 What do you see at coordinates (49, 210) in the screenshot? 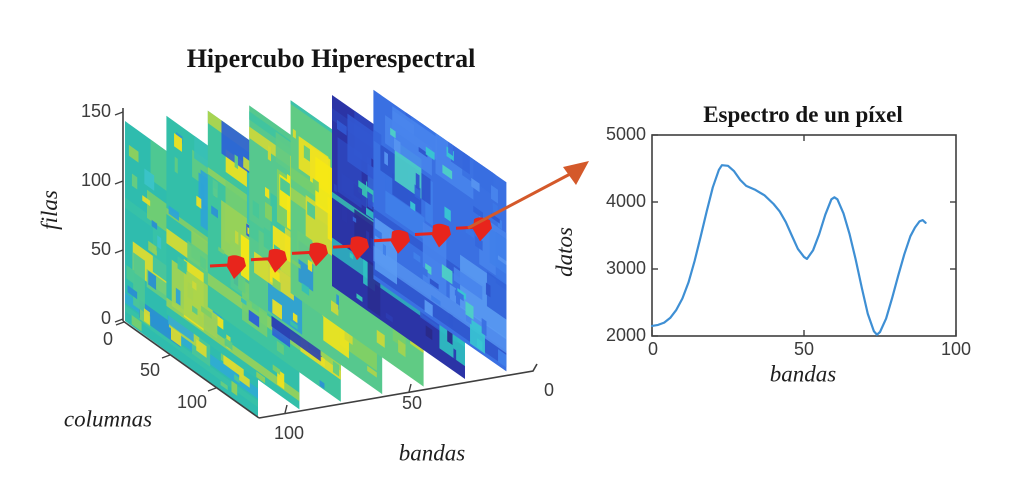
I see `filas-axis-label: filas` at bounding box center [49, 210].